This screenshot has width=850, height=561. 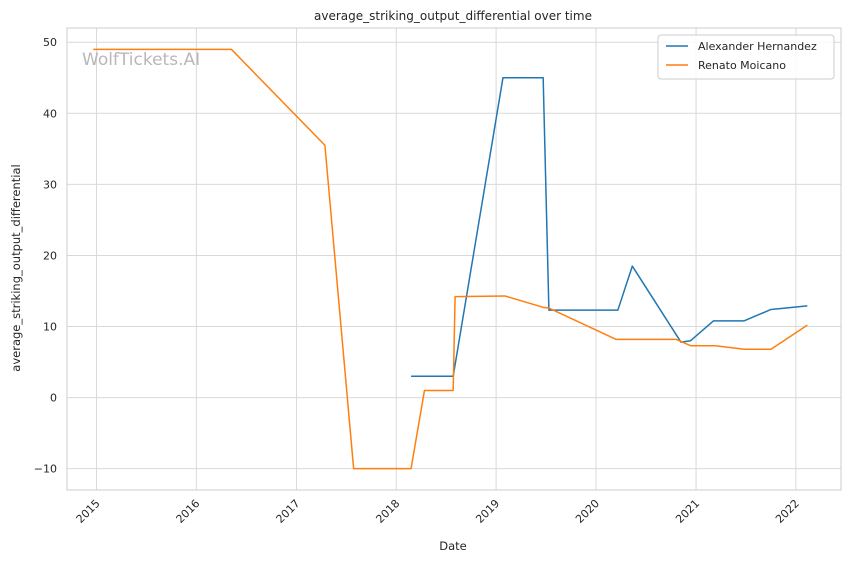 What do you see at coordinates (187, 511) in the screenshot?
I see `x-tick-label: 2016` at bounding box center [187, 511].